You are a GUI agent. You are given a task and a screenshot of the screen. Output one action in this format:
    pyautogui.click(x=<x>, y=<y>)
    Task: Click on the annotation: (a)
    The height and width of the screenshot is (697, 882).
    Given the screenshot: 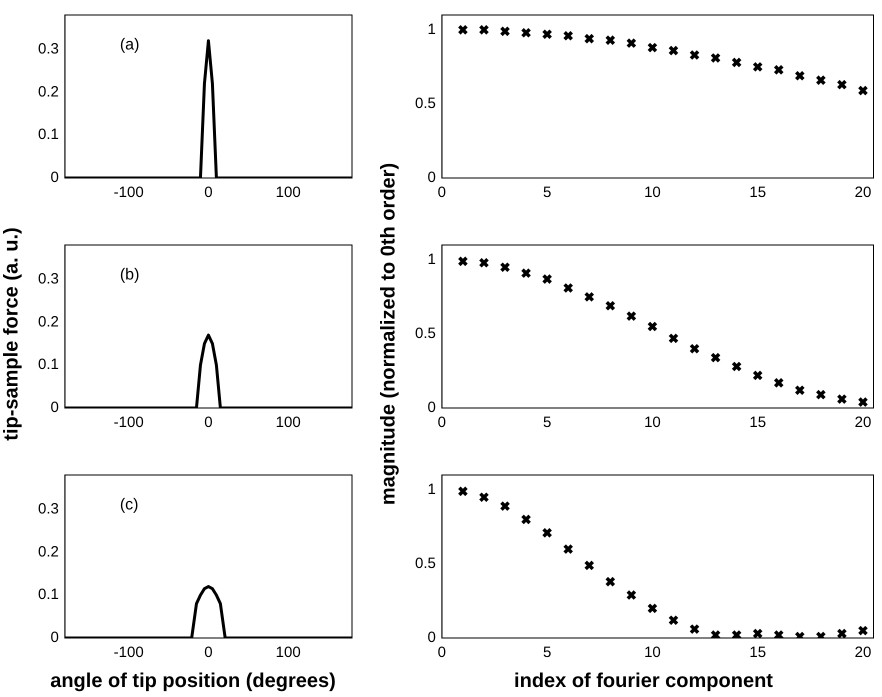 What is the action you would take?
    pyautogui.click(x=130, y=45)
    